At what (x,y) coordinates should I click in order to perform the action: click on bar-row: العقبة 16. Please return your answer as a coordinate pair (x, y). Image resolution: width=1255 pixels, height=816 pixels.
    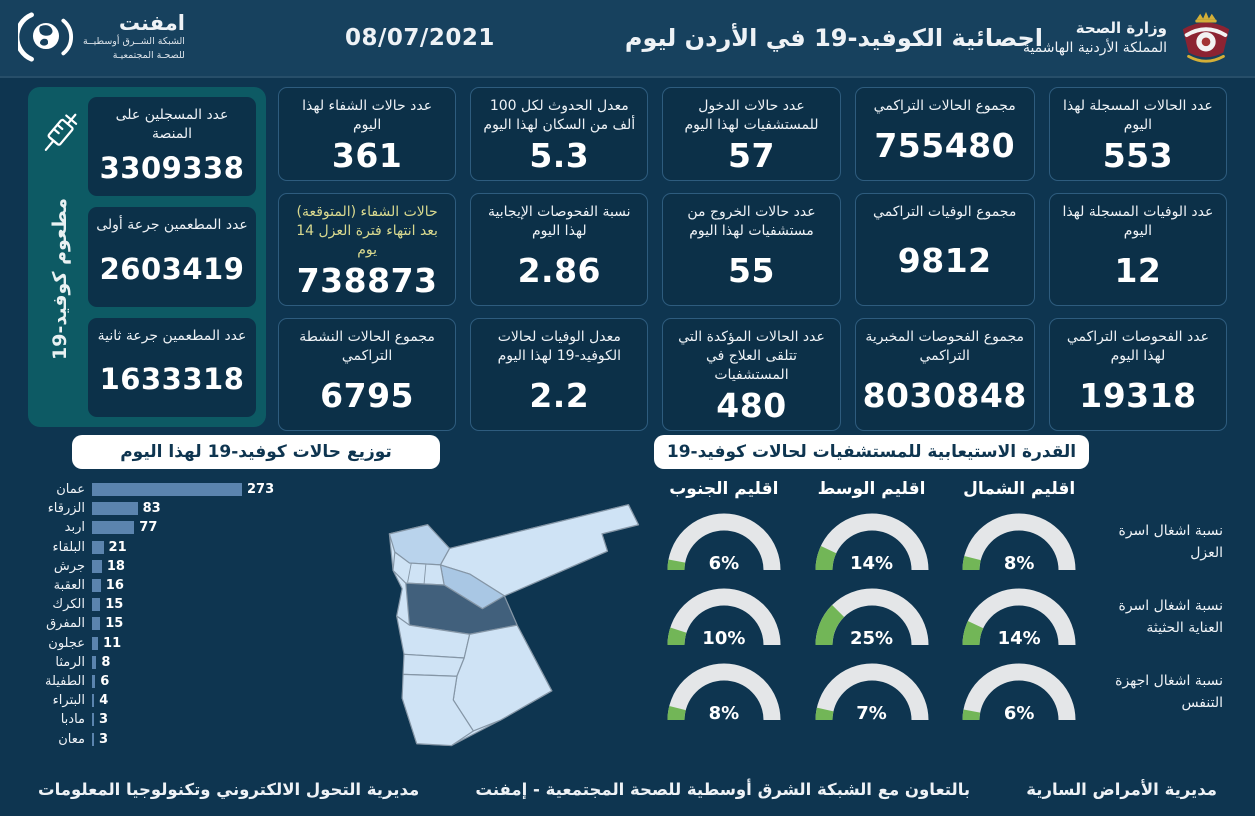
    Looking at the image, I should click on (194, 585).